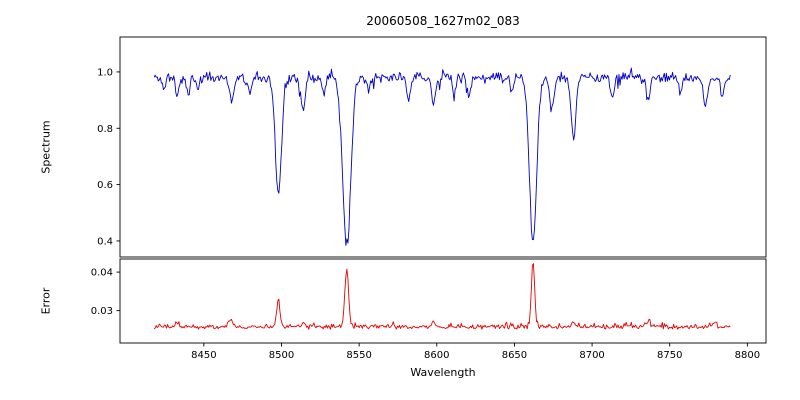 Image resolution: width=800 pixels, height=400 pixels. Describe the element at coordinates (436, 355) in the screenshot. I see `x-tick-label: 8600` at that location.